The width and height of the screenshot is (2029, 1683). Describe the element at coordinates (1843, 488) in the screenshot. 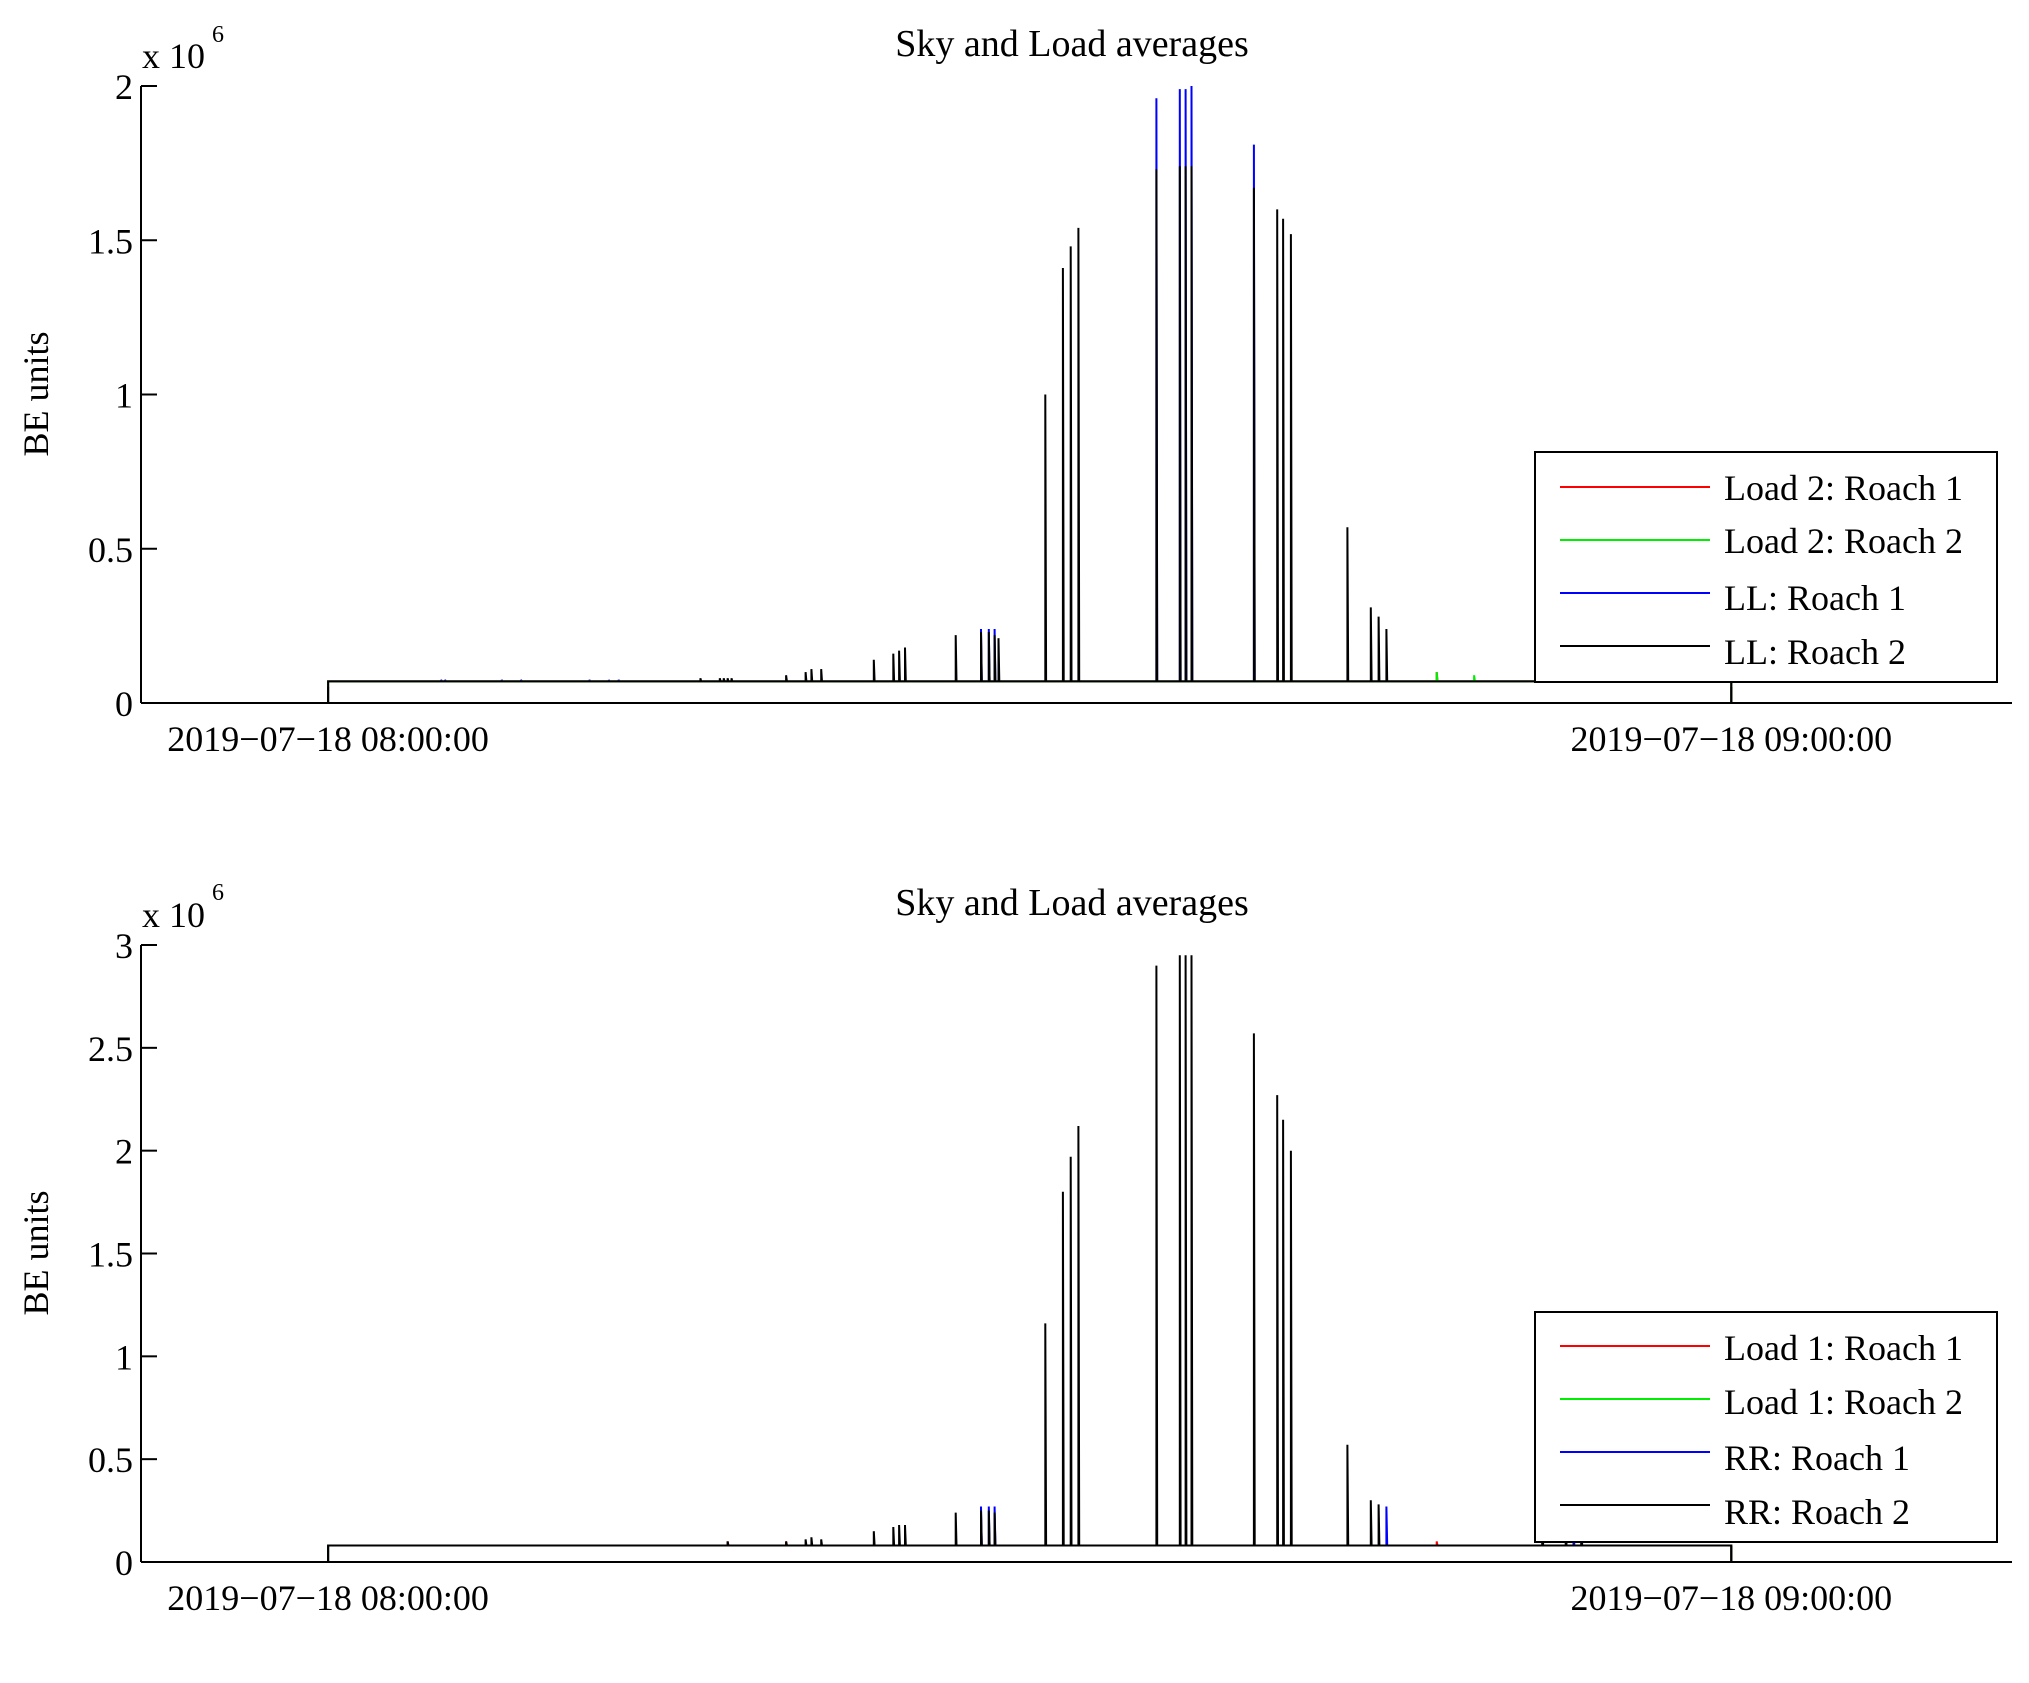

I see `top-legend-label: Load 2: Roach 1` at that location.